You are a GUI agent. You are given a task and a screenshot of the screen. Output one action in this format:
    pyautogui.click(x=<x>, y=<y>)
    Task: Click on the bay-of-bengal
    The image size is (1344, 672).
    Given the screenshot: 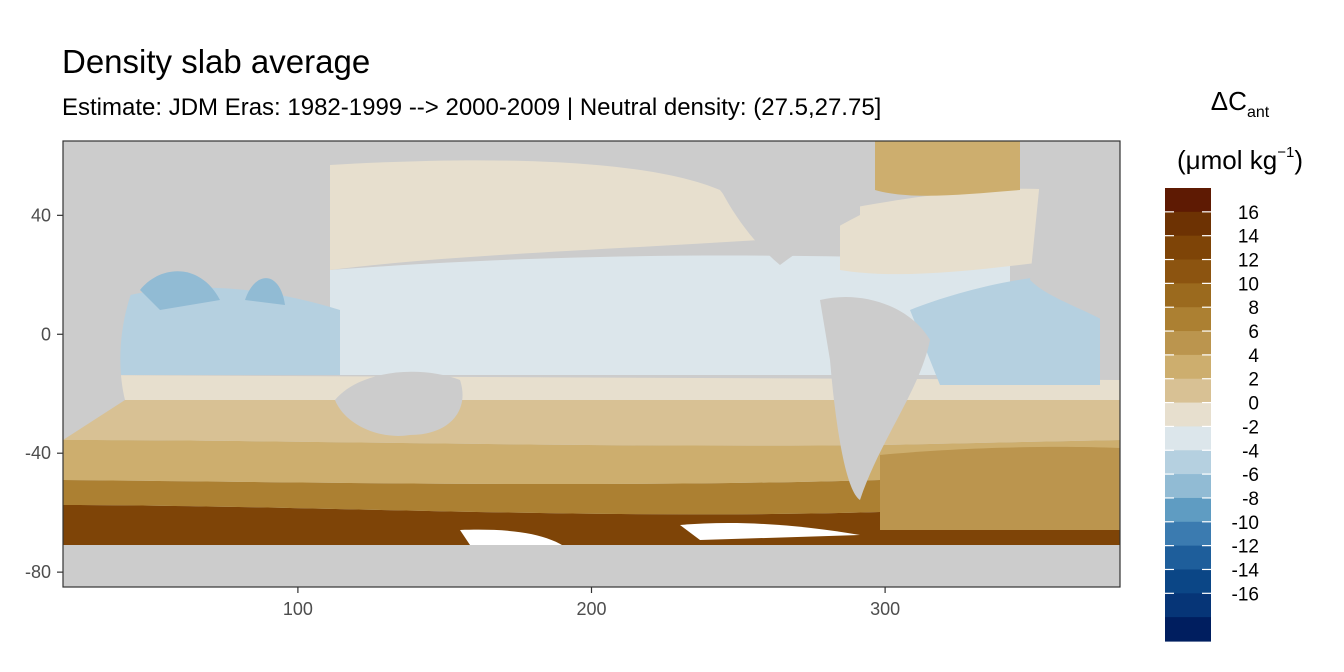 What is the action you would take?
    pyautogui.click(x=265, y=291)
    